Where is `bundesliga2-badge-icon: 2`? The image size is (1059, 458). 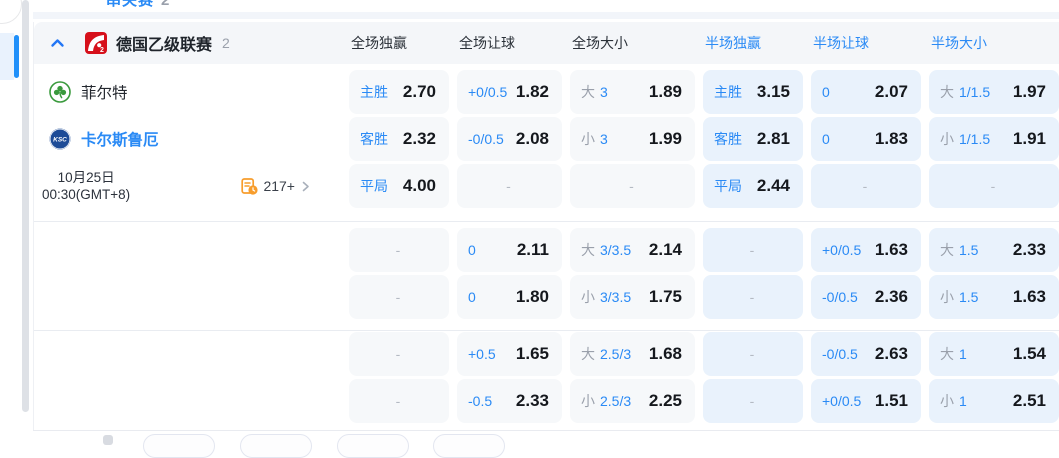
bundesliga2-badge-icon: 2 is located at coordinates (96, 43).